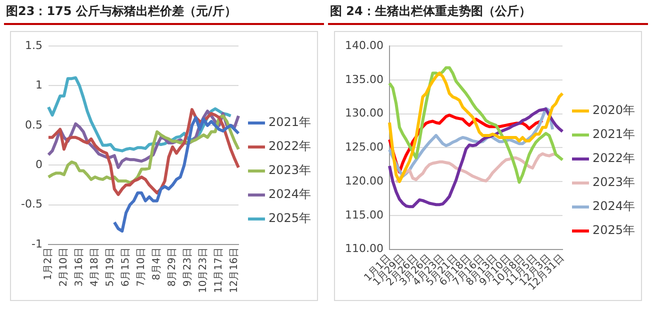 The width and height of the screenshot is (651, 320). What do you see at coordinates (234, 271) in the screenshot?
I see `x-tick-label: 12月16日` at bounding box center [234, 271].